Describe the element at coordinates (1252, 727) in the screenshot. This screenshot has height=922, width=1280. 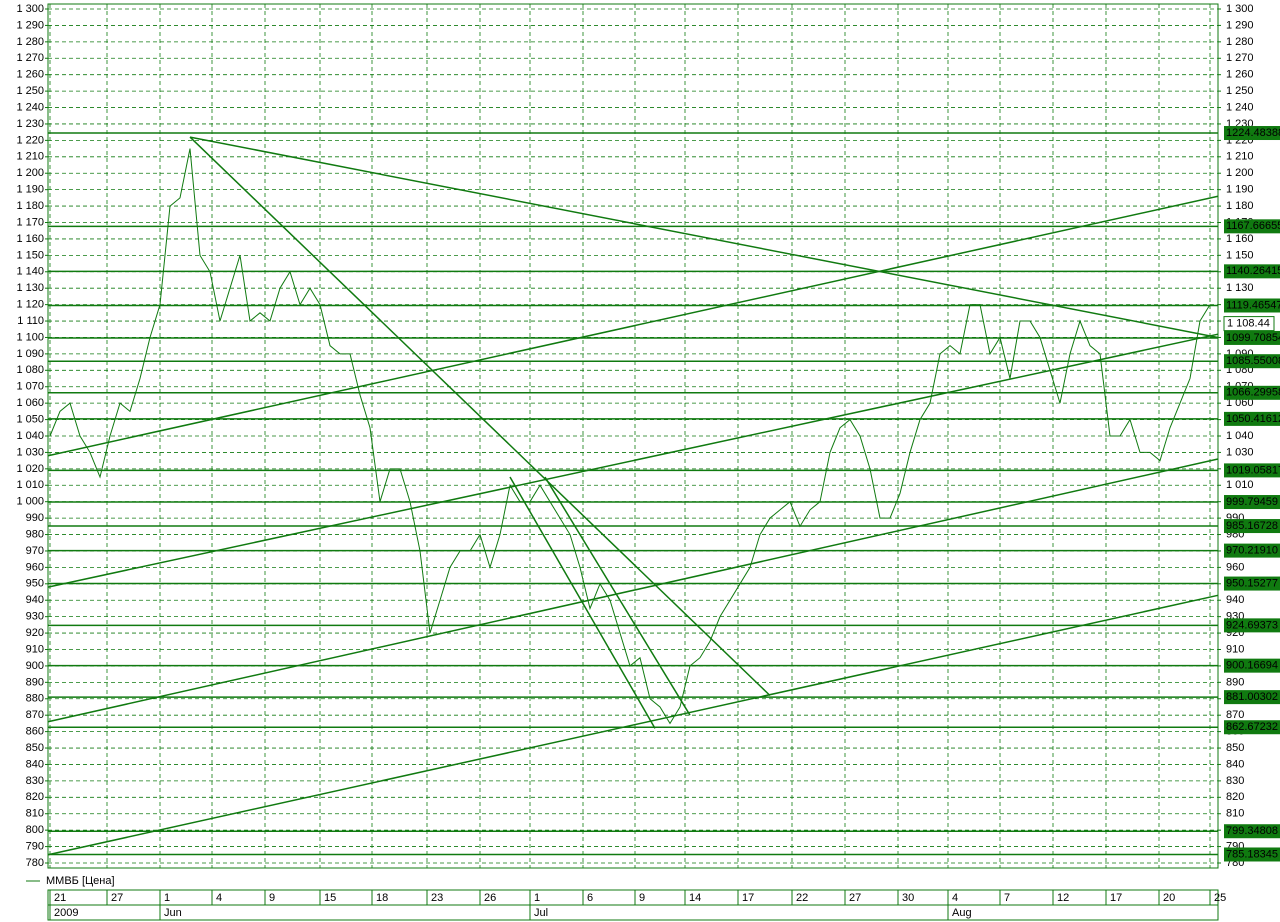
I see `level-label: 862.67232` at that location.